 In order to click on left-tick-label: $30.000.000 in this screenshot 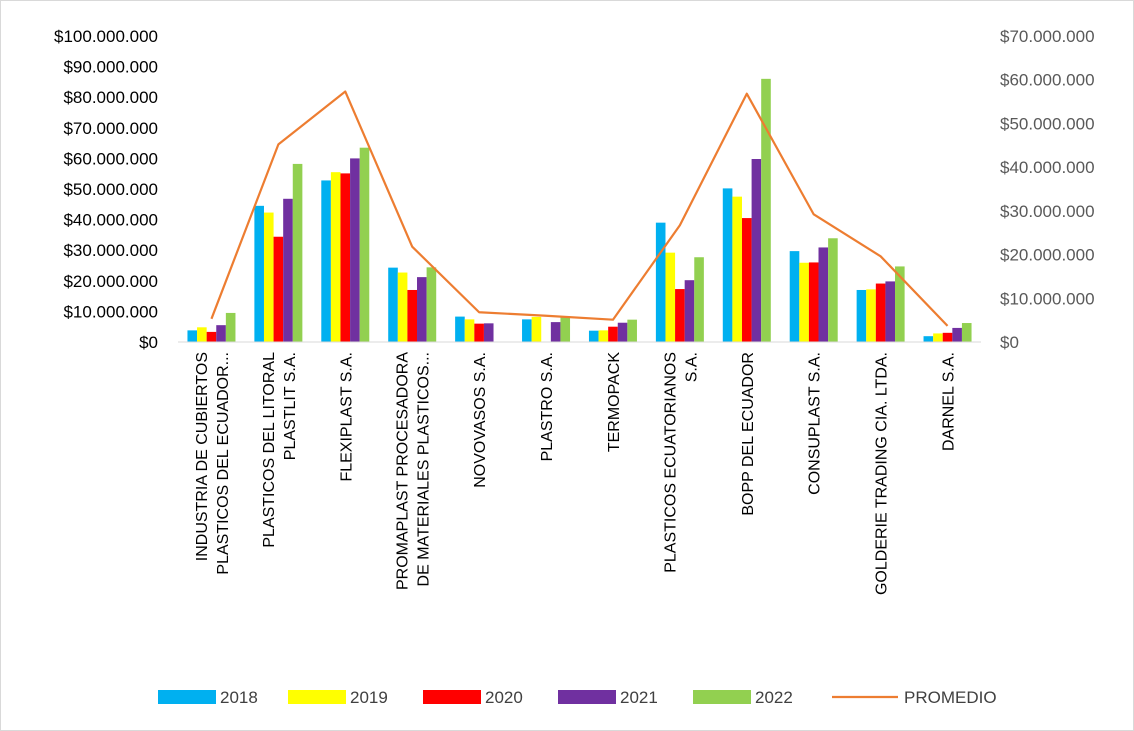, I will do `click(110, 250)`.